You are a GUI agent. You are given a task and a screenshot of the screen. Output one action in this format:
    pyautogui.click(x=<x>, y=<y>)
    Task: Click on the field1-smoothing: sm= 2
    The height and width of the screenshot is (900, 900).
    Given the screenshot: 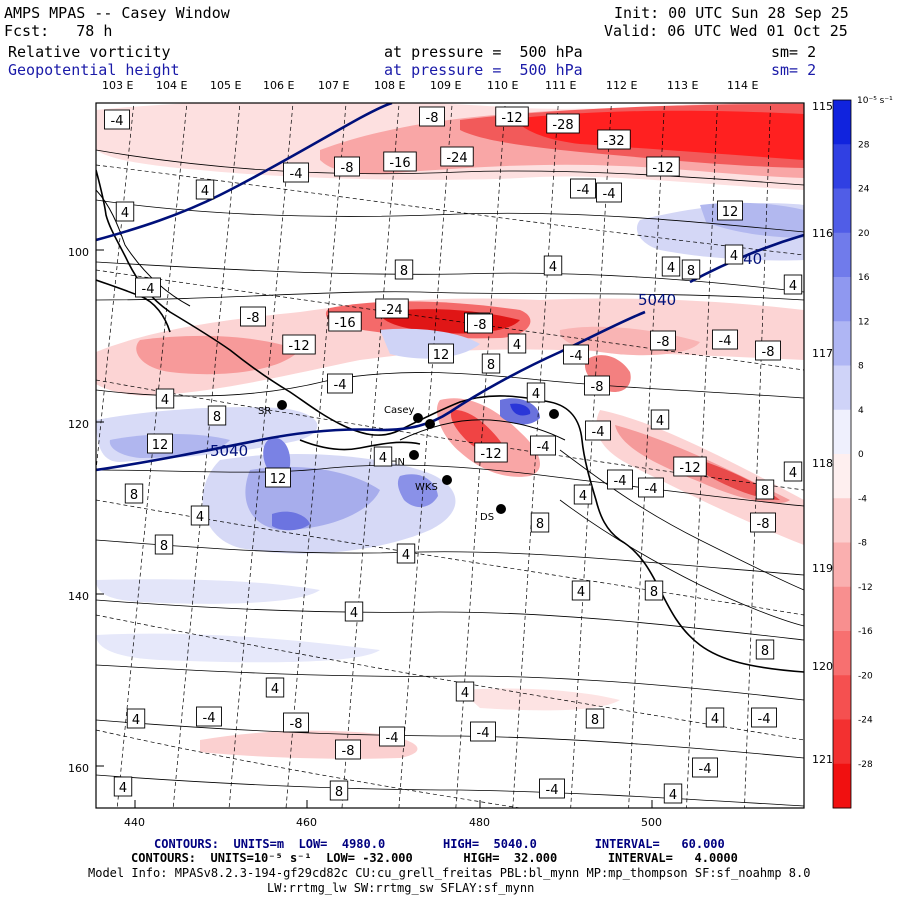 What is the action you would take?
    pyautogui.click(x=794, y=52)
    